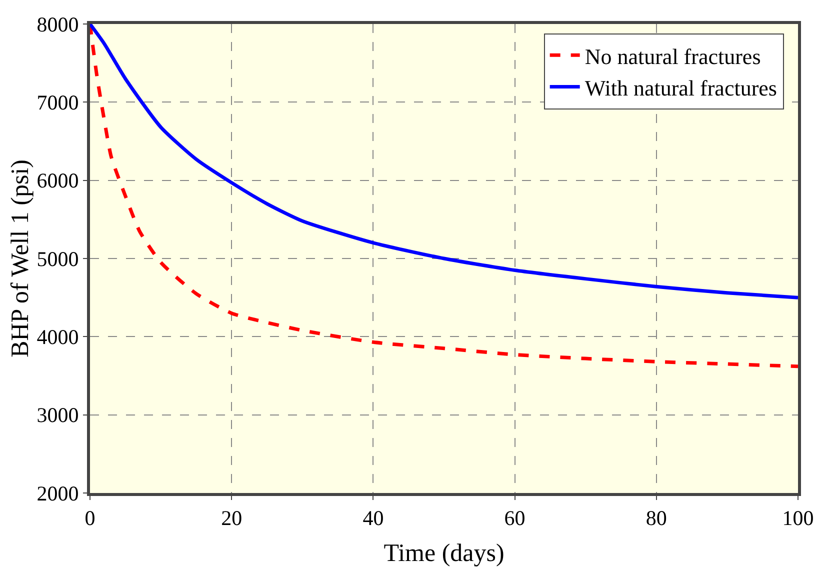 The width and height of the screenshot is (826, 567). I want to click on x-tick-label: 0, so click(90, 518).